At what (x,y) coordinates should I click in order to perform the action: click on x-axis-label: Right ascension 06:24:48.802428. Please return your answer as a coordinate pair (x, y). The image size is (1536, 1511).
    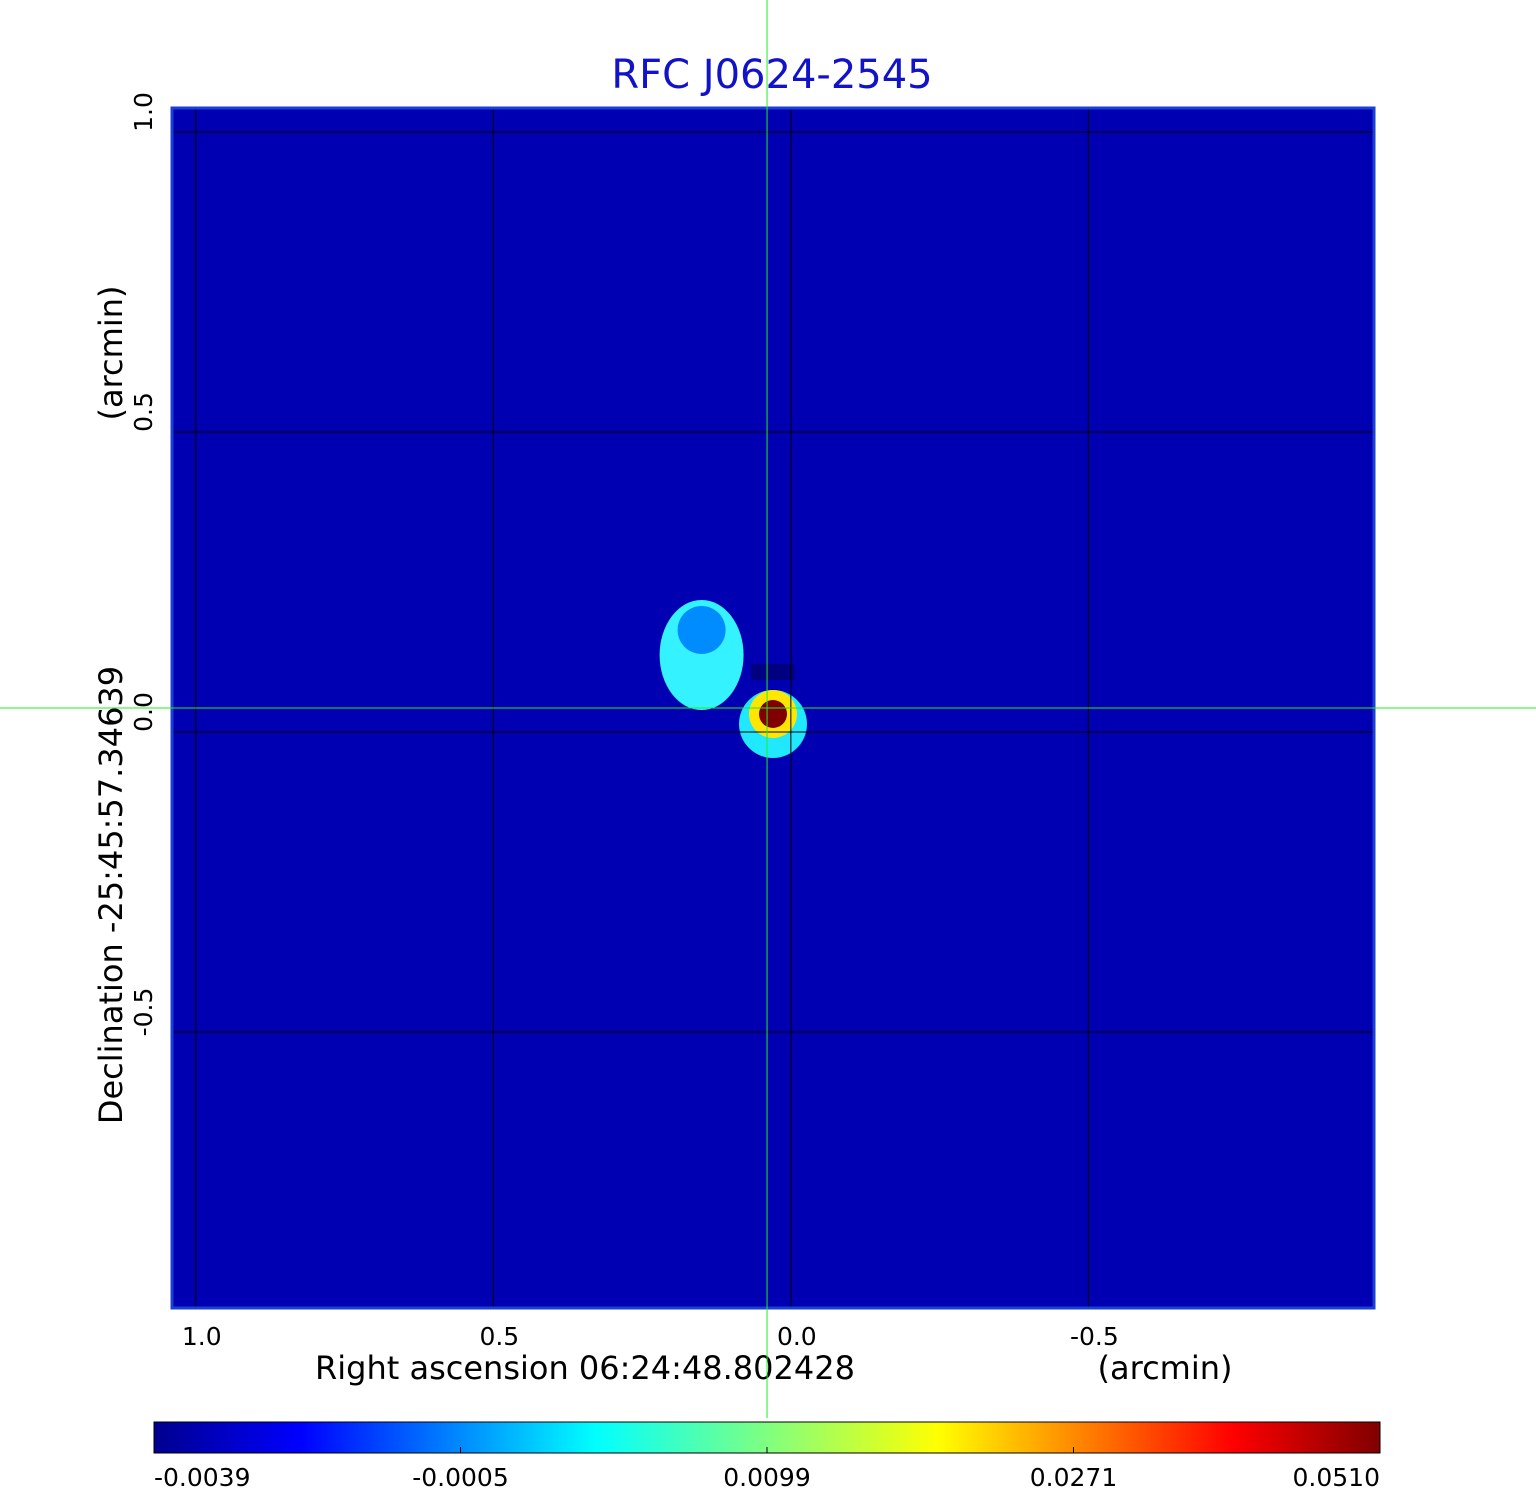
    Looking at the image, I should click on (585, 1368).